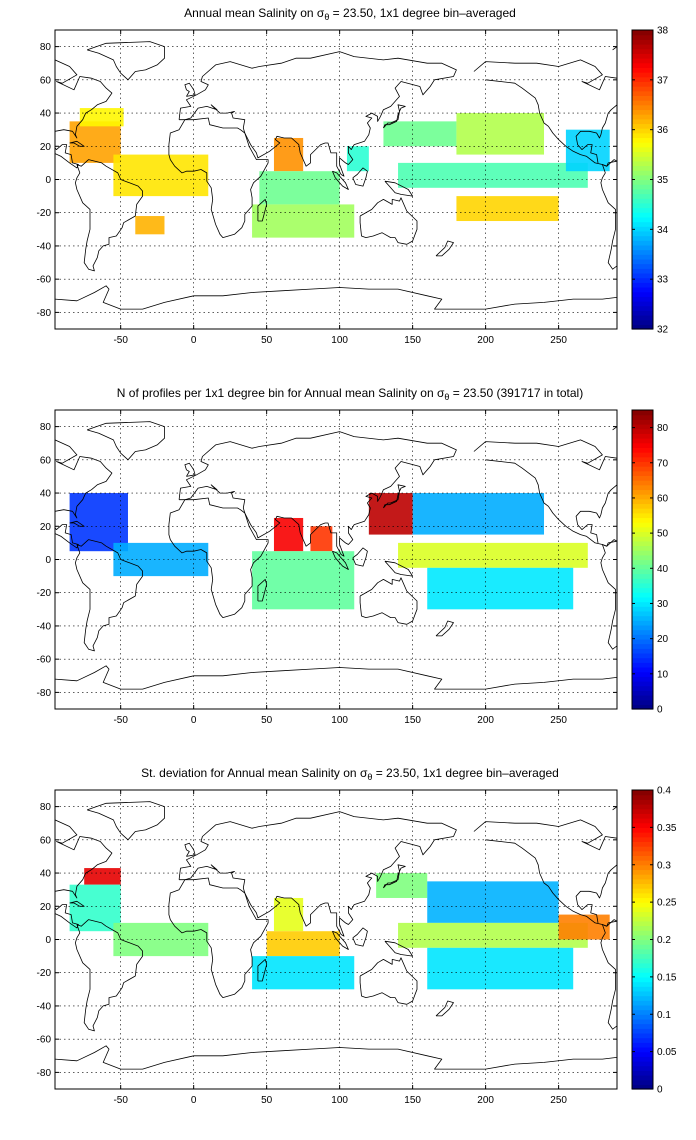  What do you see at coordinates (663, 498) in the screenshot?
I see `colorbar-label: 60` at bounding box center [663, 498].